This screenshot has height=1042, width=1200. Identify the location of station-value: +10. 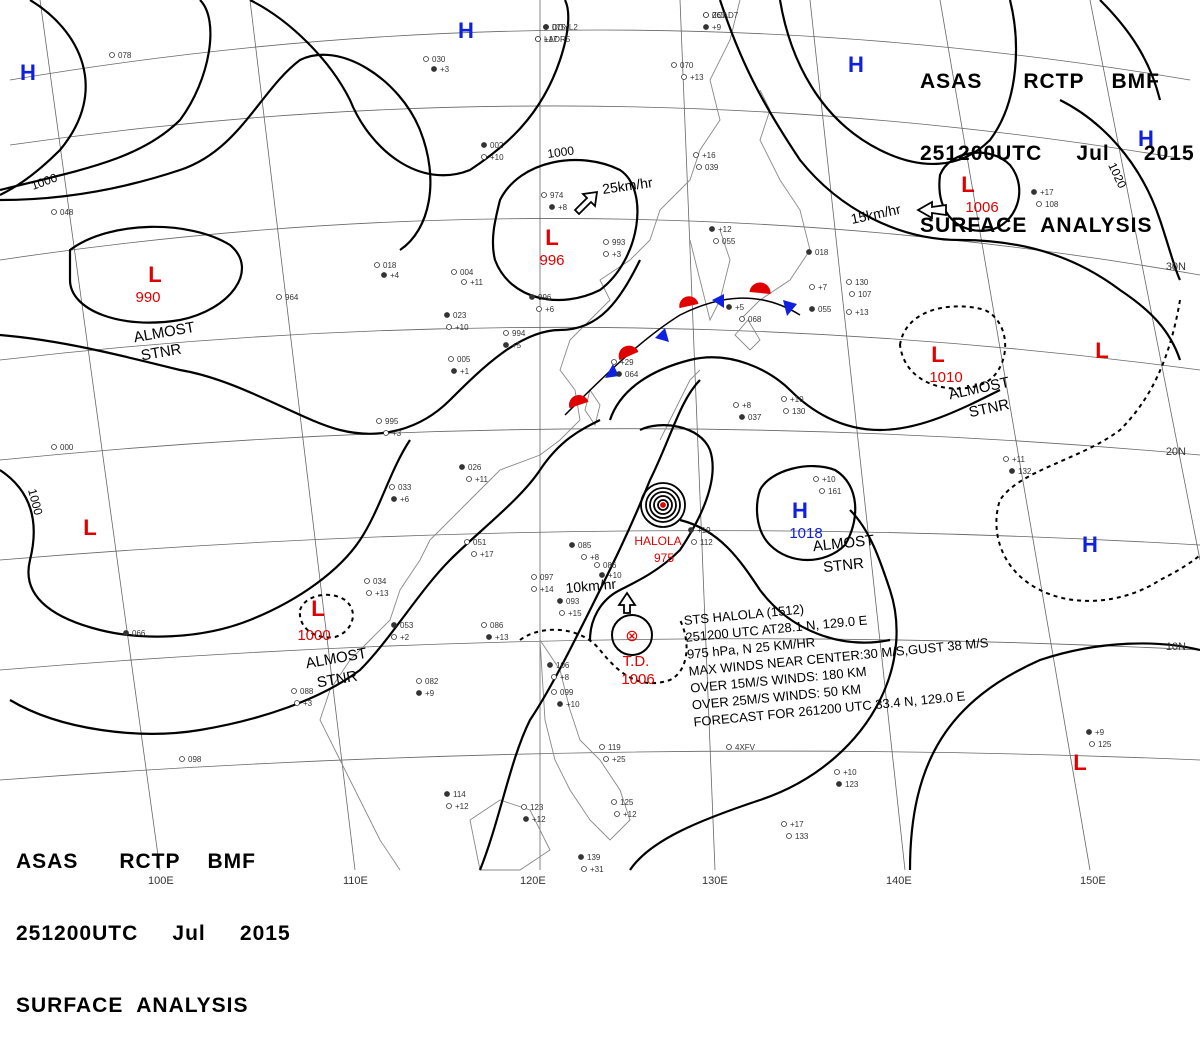
(573, 704).